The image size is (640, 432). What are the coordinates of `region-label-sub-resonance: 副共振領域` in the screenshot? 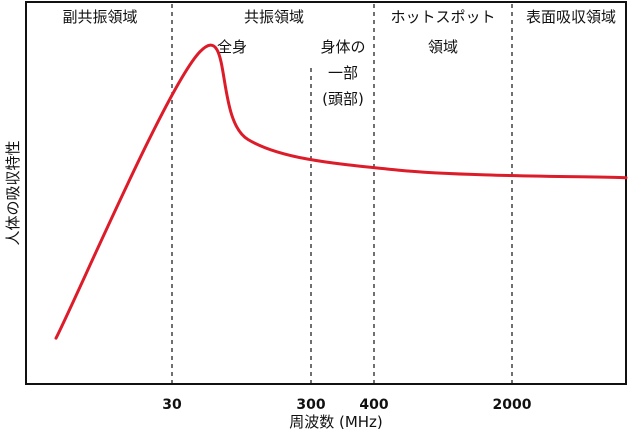 It's located at (99, 17).